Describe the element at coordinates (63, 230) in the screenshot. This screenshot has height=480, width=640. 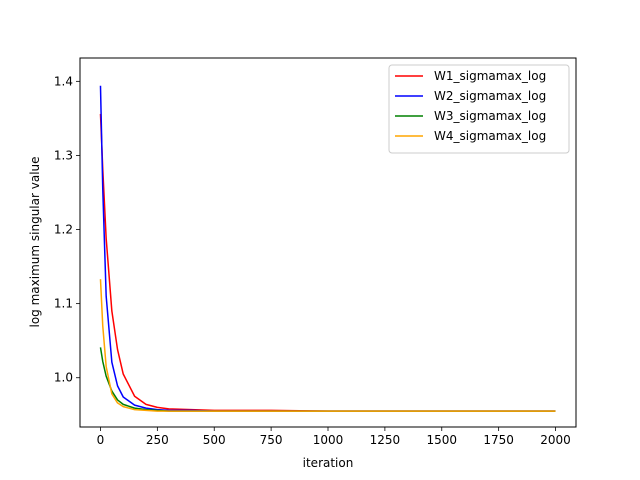
I see `y-tick-label: 1.2` at that location.